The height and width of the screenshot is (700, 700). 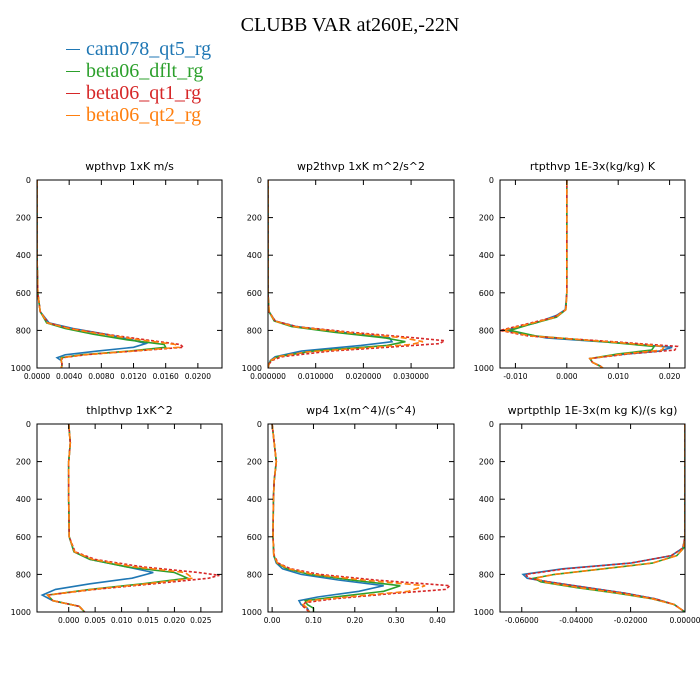 I want to click on page-title: CLUBB VAR at260E,-22N, so click(x=350, y=25).